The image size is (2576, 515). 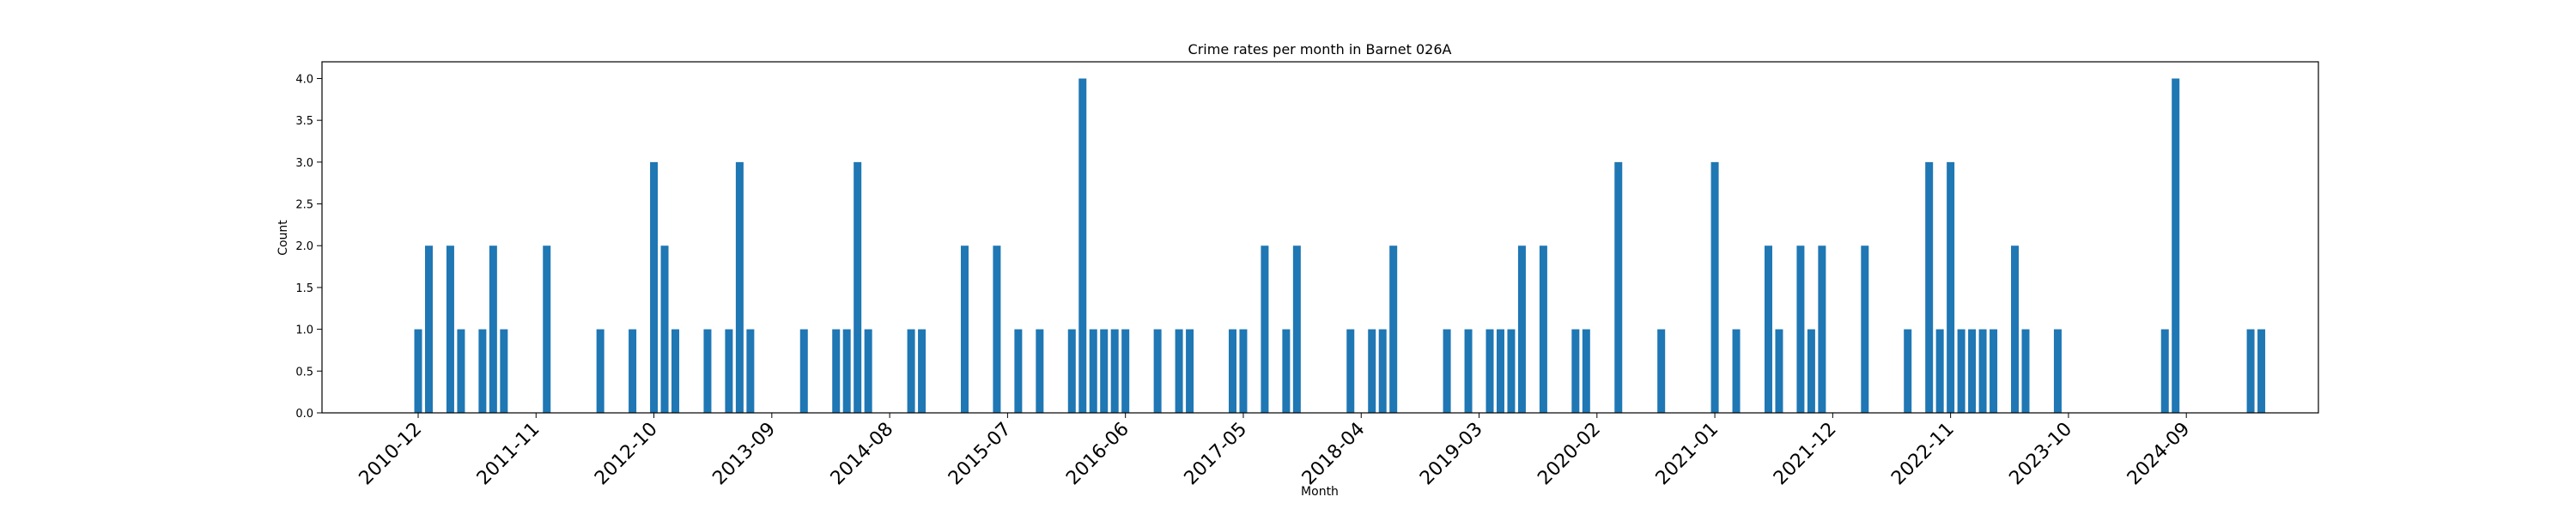 What do you see at coordinates (1320, 49) in the screenshot?
I see `chart-title: Crime rates per month in Barnet 026A` at bounding box center [1320, 49].